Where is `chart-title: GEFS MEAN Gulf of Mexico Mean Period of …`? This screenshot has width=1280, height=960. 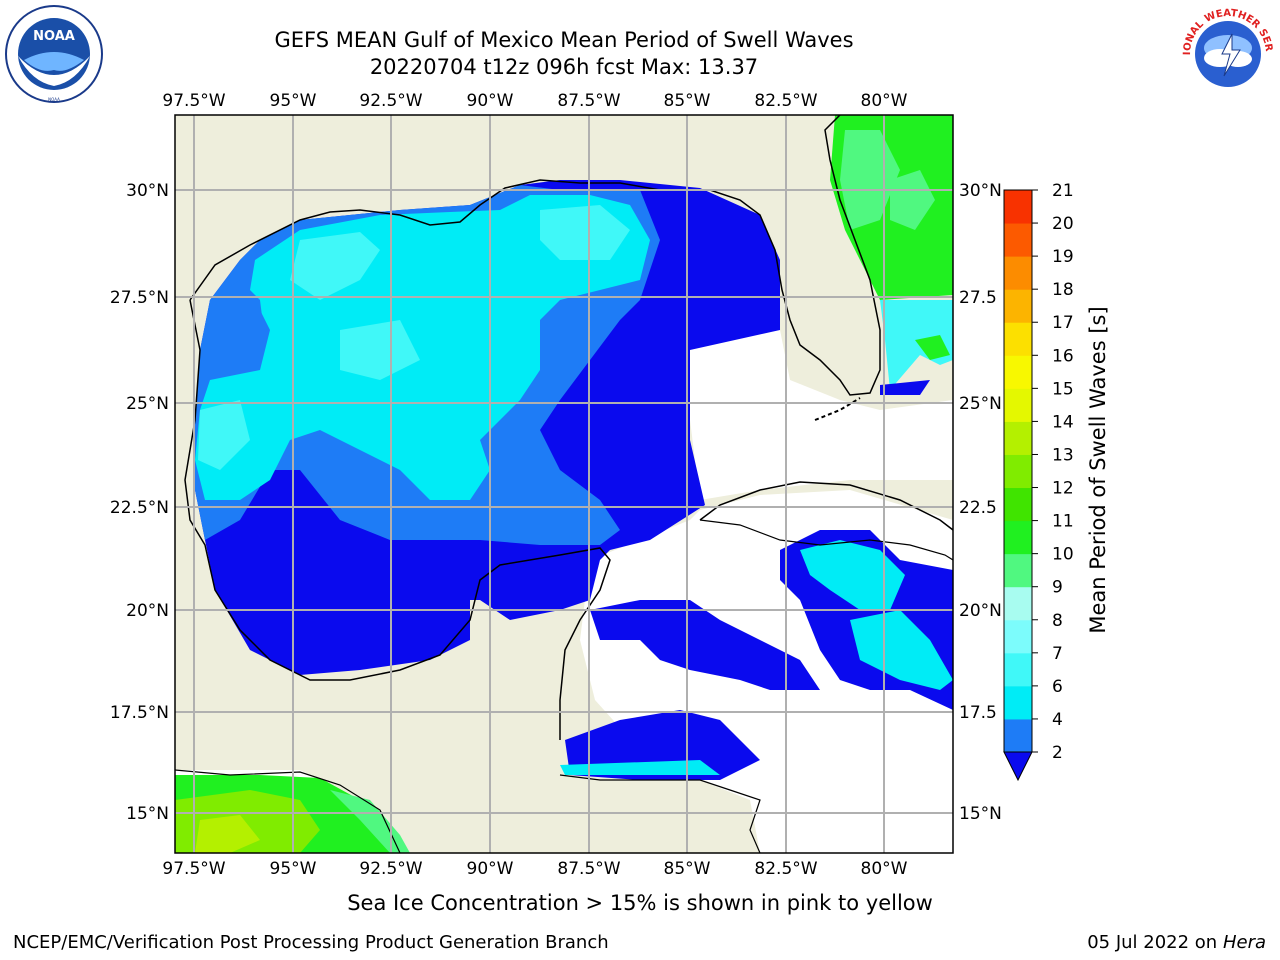
chart-title: GEFS MEAN Gulf of Mexico Mean Period of … is located at coordinates (564, 40).